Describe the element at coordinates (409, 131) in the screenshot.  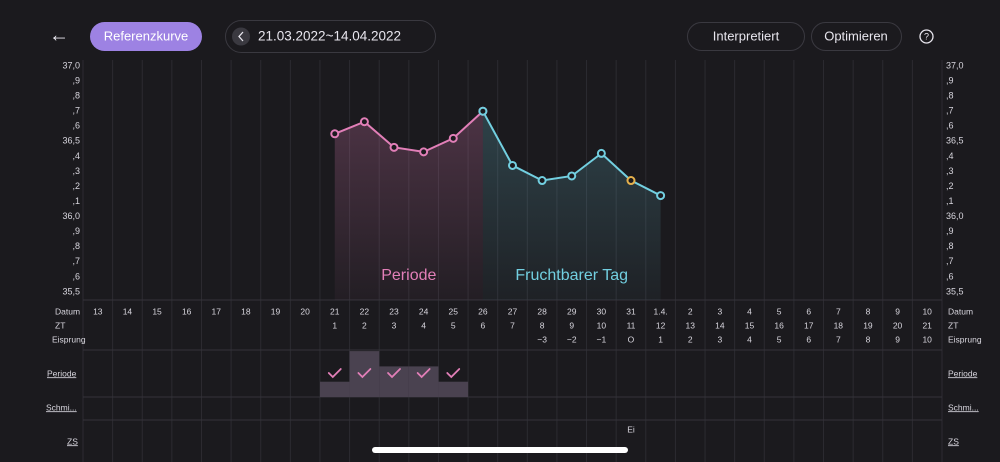
I see `temperature-line` at that location.